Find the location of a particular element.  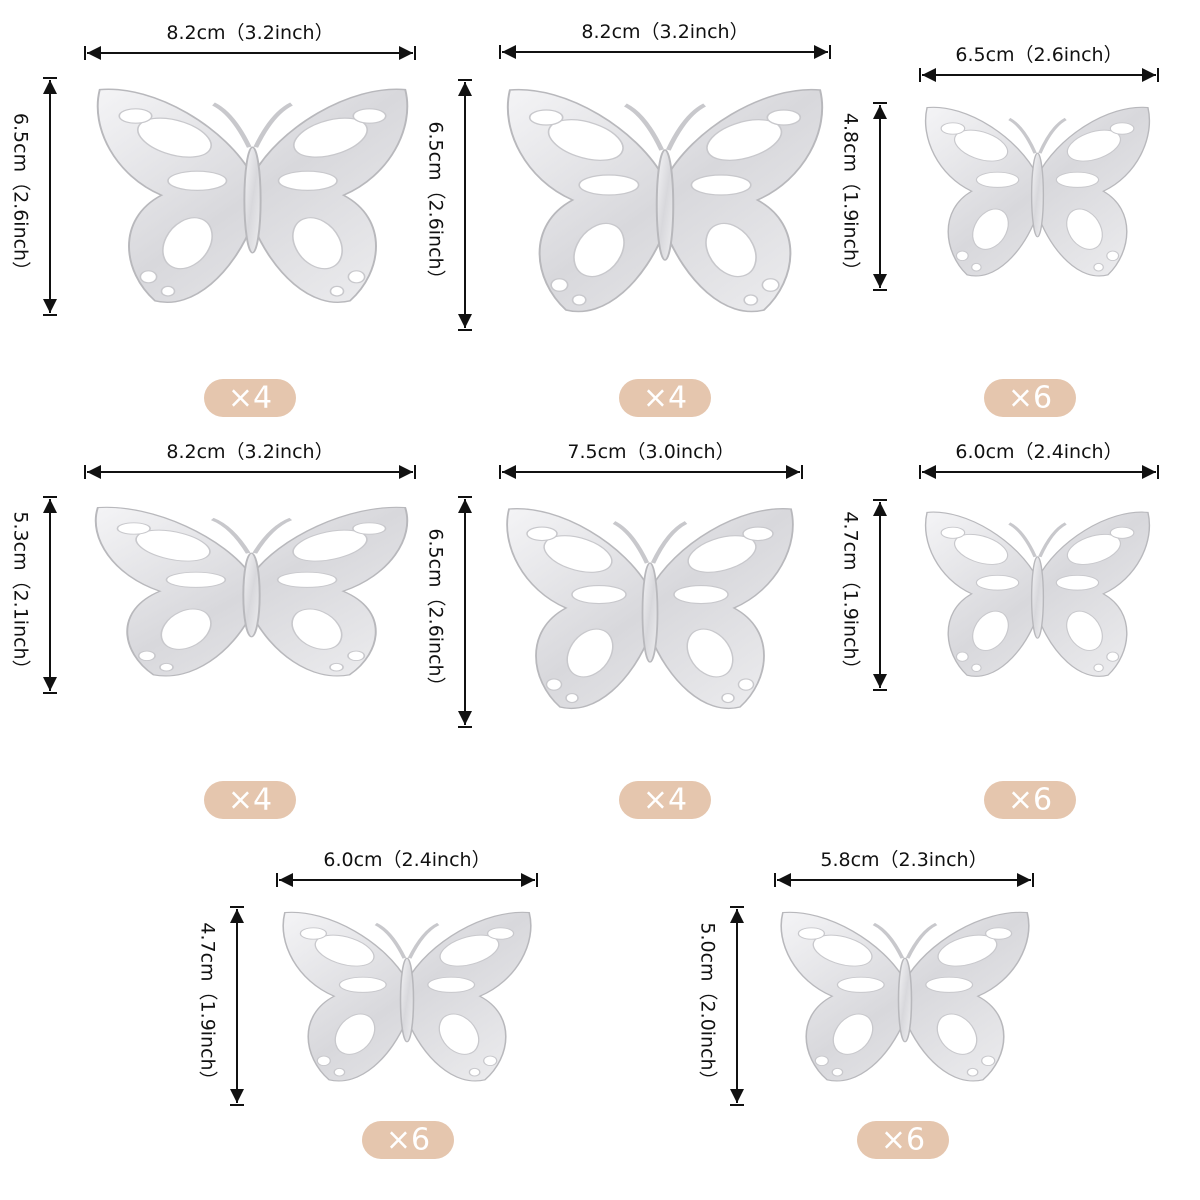

width-label: 5.8cm（2.3inch） is located at coordinates (903, 860).